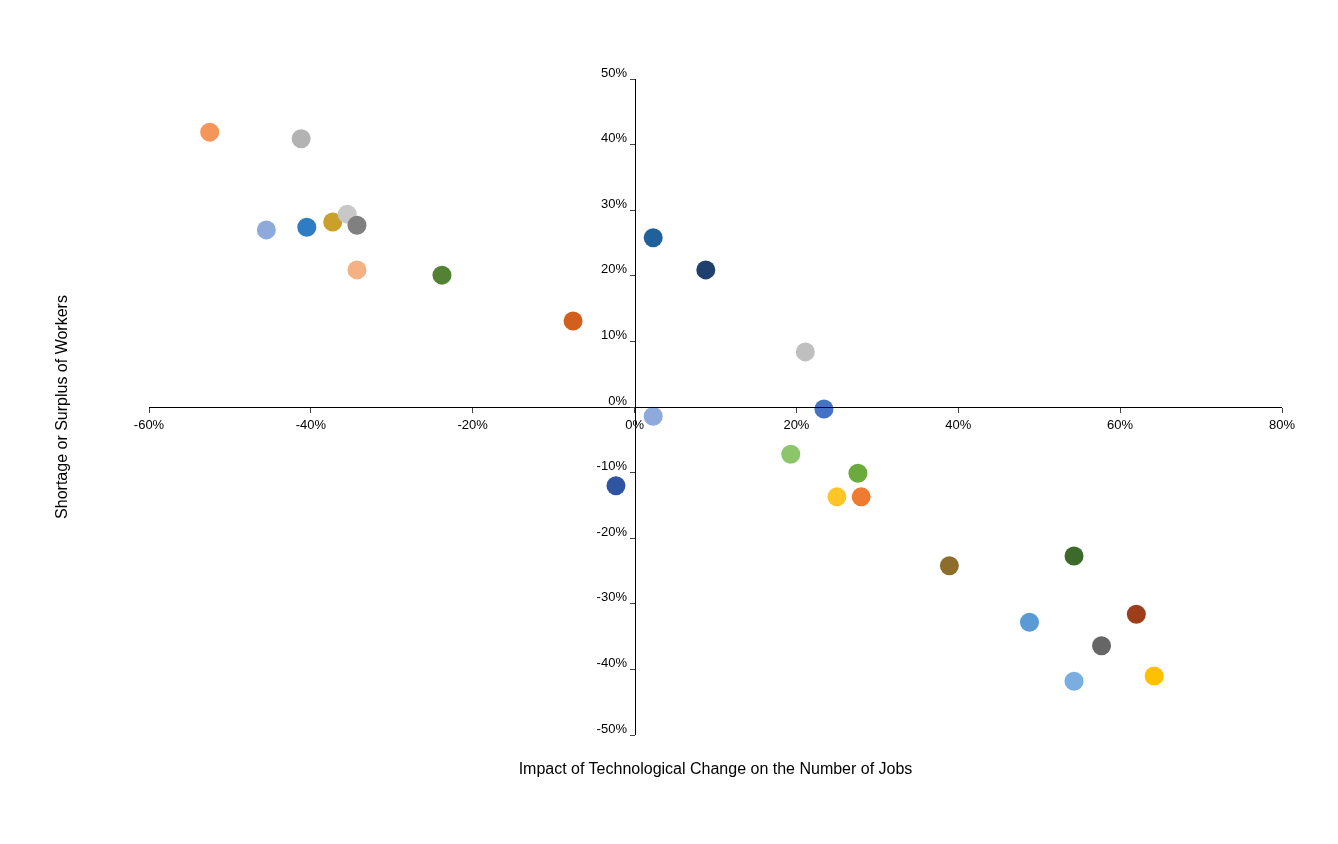 The width and height of the screenshot is (1338, 844). I want to click on y-tick-label: 50%, so click(614, 72).